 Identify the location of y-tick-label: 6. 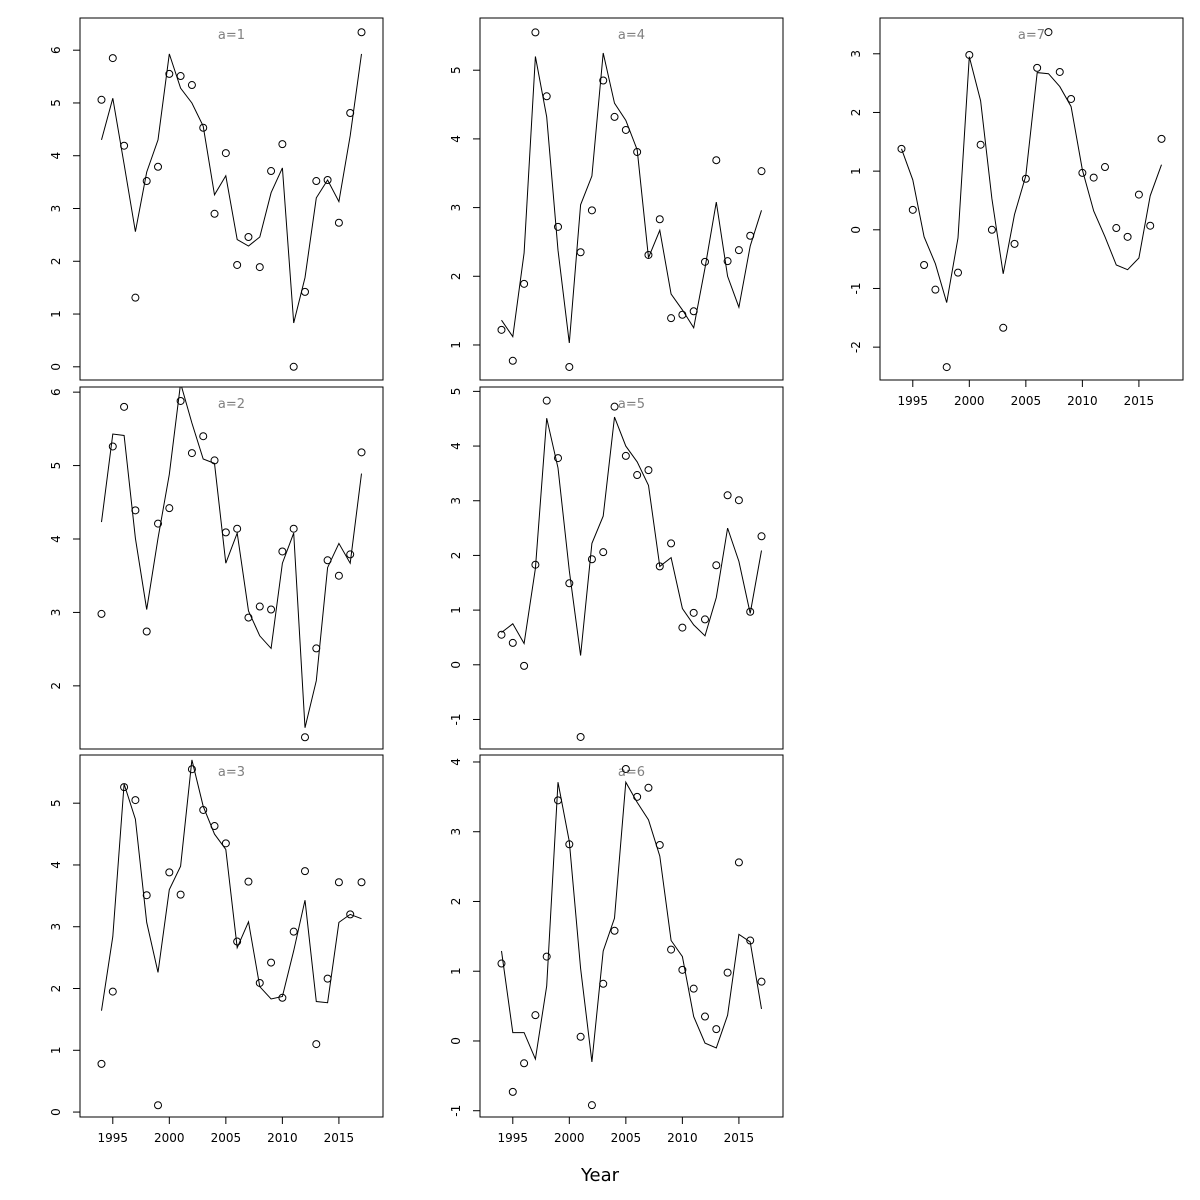
(56, 392).